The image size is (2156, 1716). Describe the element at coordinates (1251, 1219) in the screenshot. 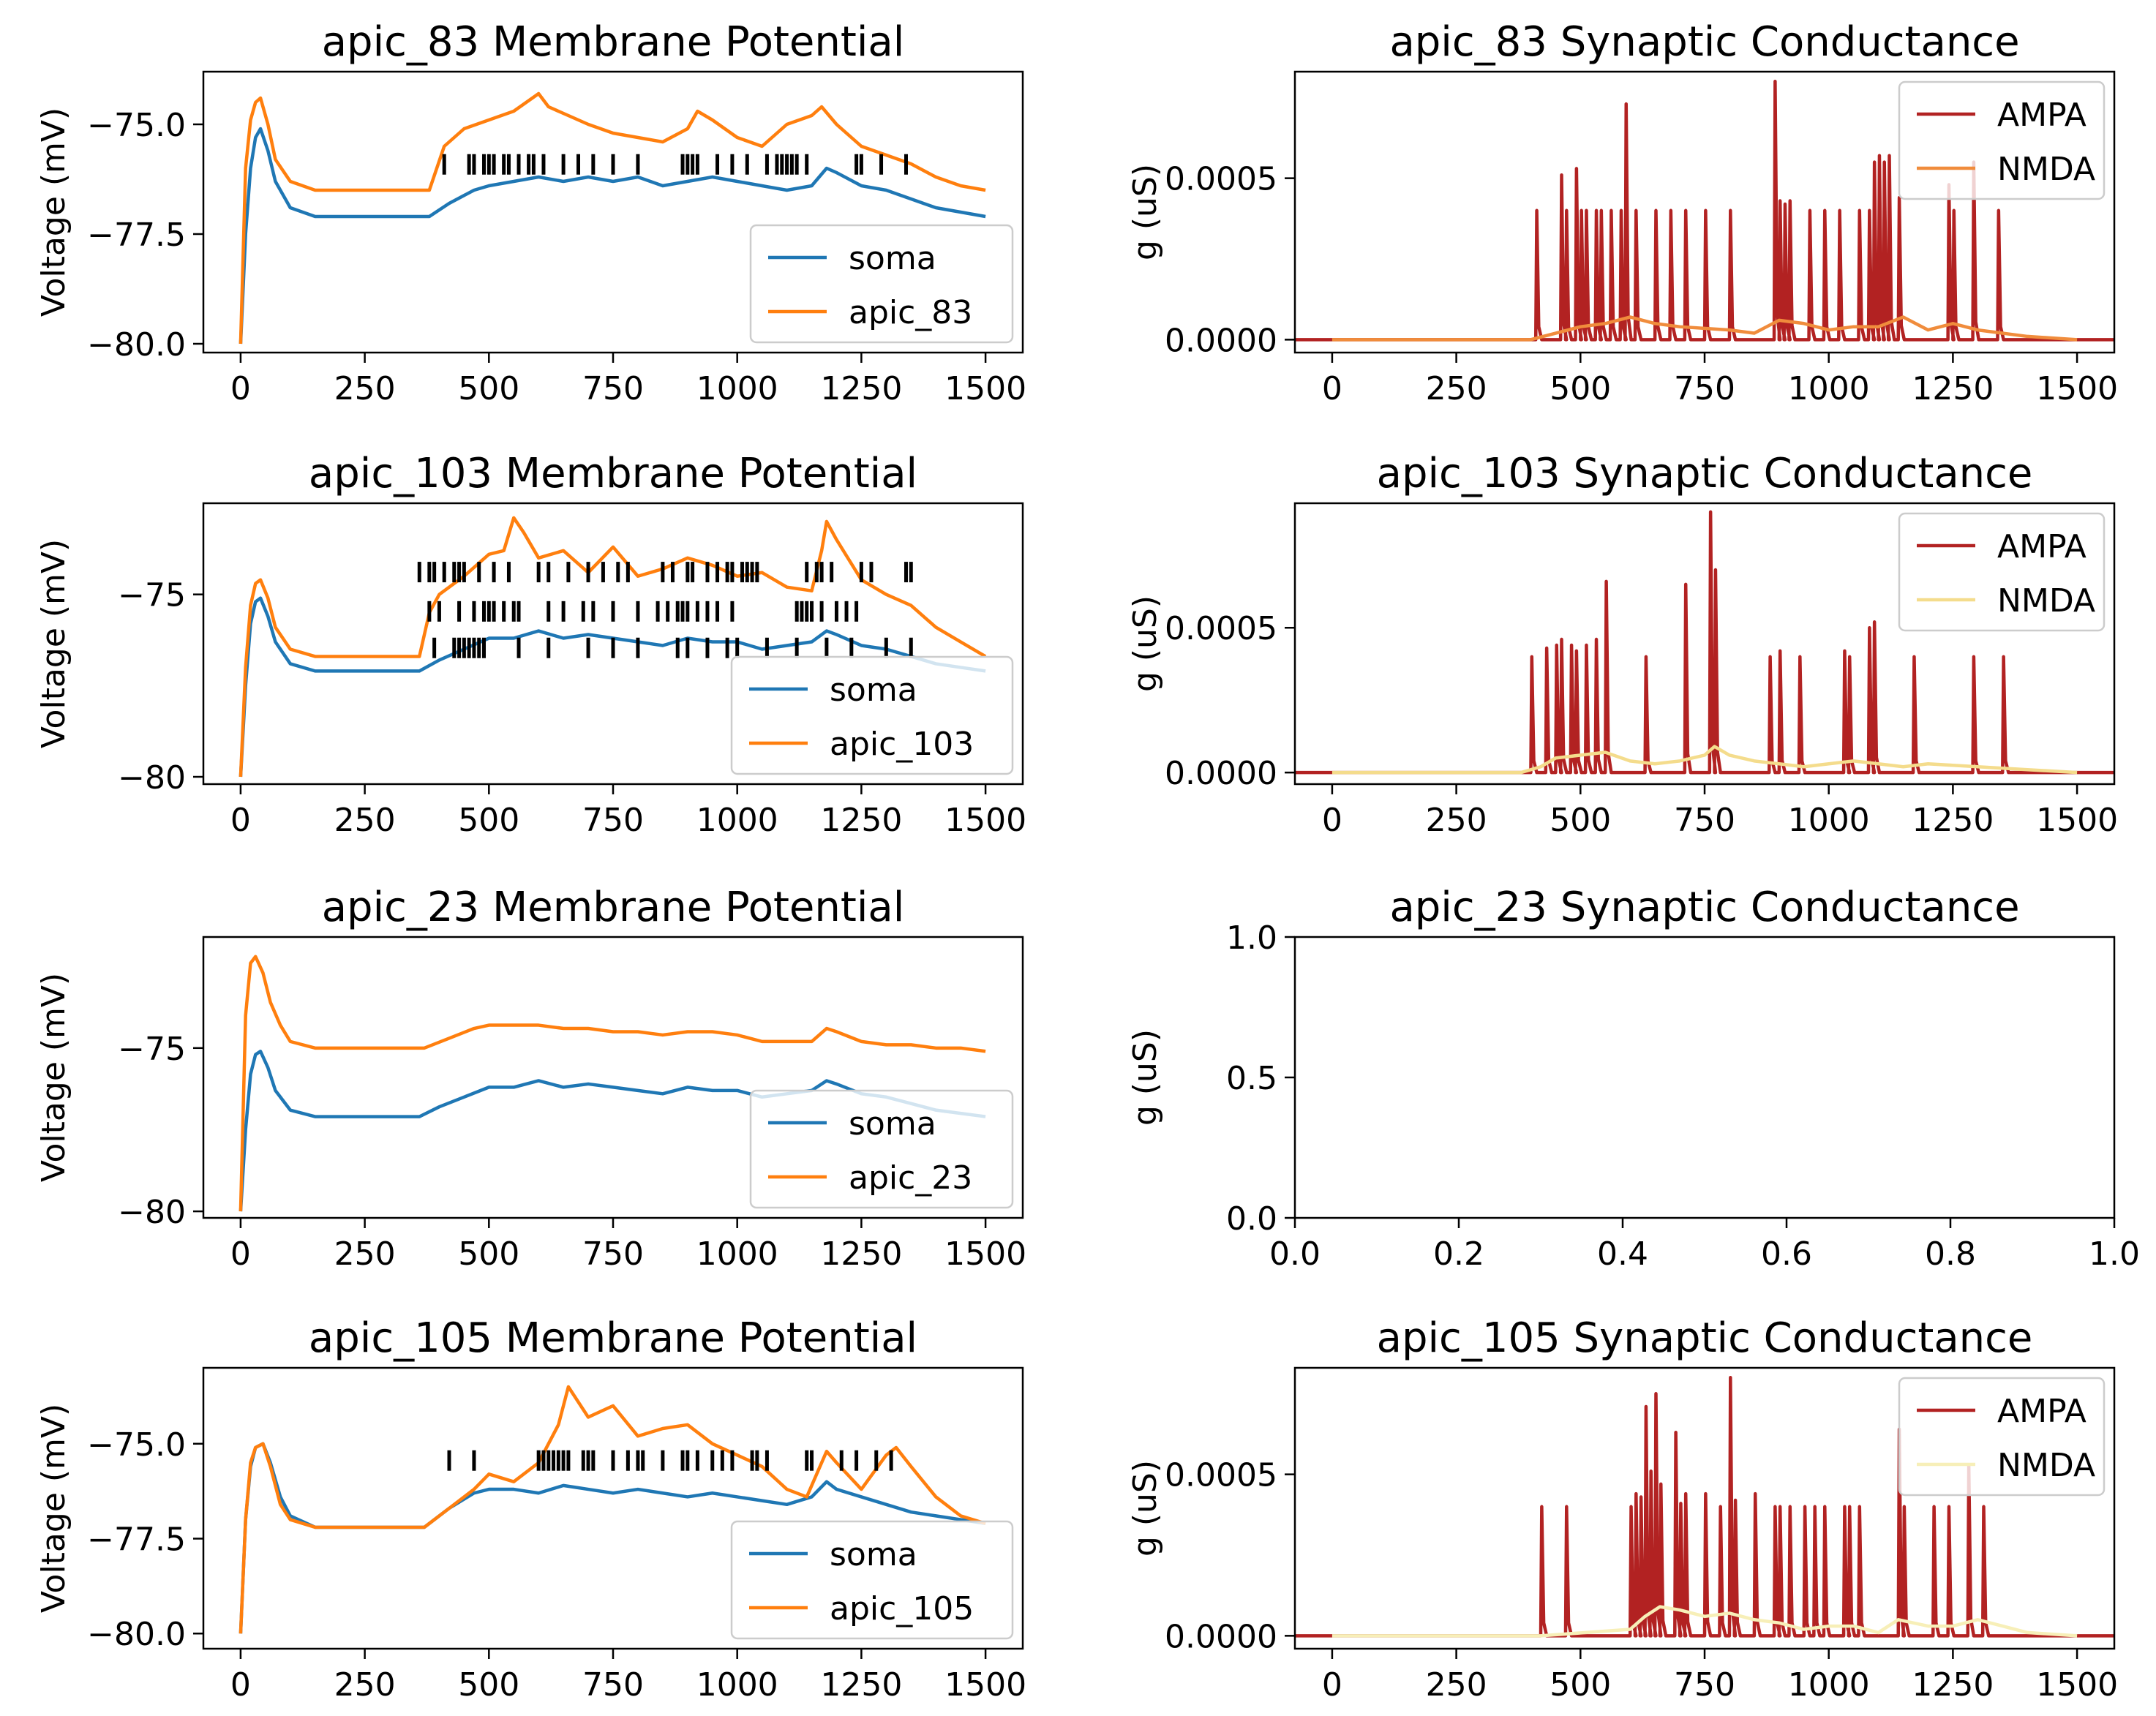

I see `y-tick-label: 0.0` at that location.